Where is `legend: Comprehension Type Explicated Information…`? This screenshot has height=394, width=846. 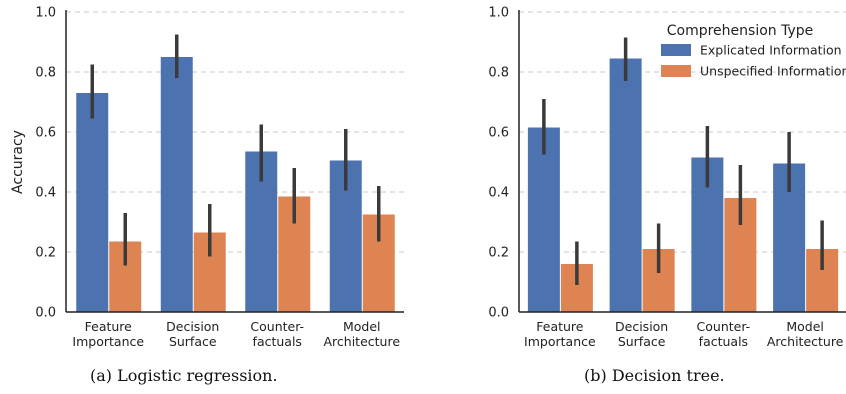
legend: Comprehension Type Explicated Information… is located at coordinates (753, 51).